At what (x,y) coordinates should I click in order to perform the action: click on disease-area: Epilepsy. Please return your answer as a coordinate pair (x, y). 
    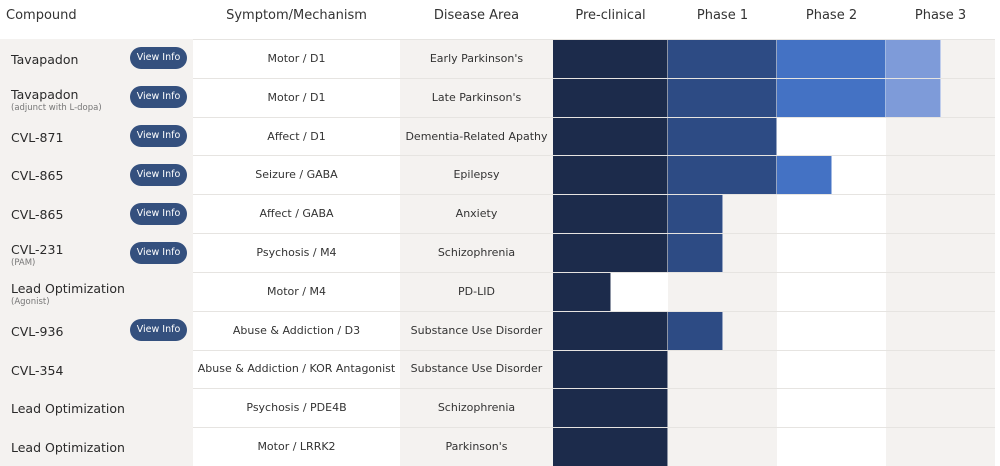
    Looking at the image, I should click on (476, 175).